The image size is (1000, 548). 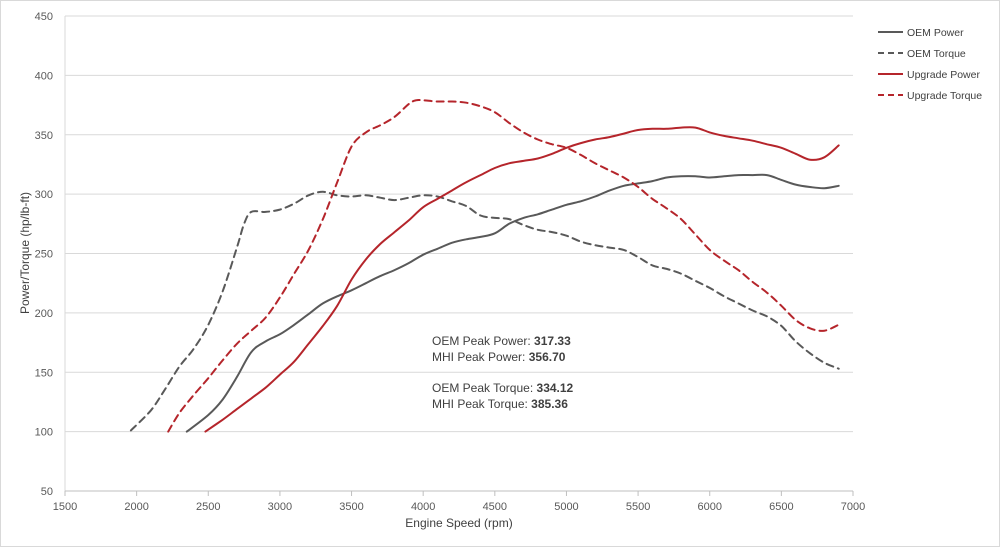 What do you see at coordinates (944, 96) in the screenshot?
I see `legend-label-upgrade-torque: Upgrade Torque` at bounding box center [944, 96].